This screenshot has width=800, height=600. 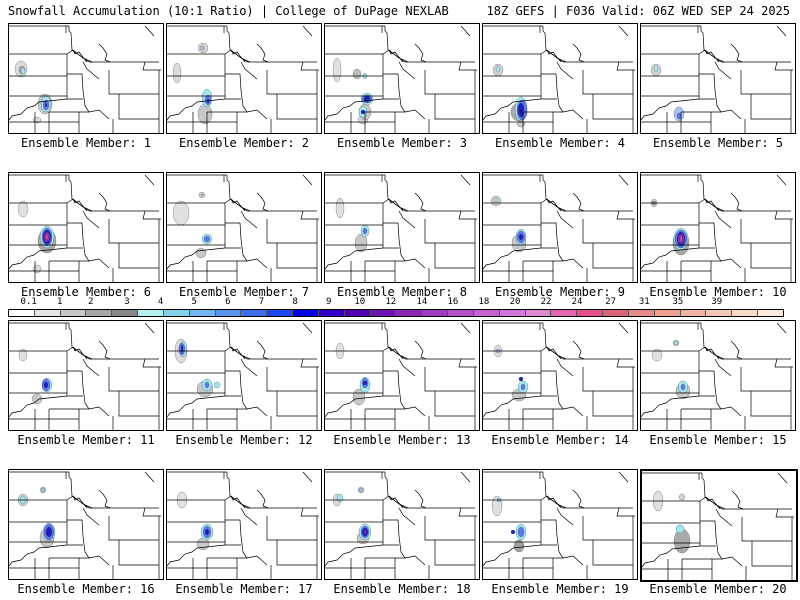 I want to click on member-label: Ensemble Member: 19, so click(x=560, y=589).